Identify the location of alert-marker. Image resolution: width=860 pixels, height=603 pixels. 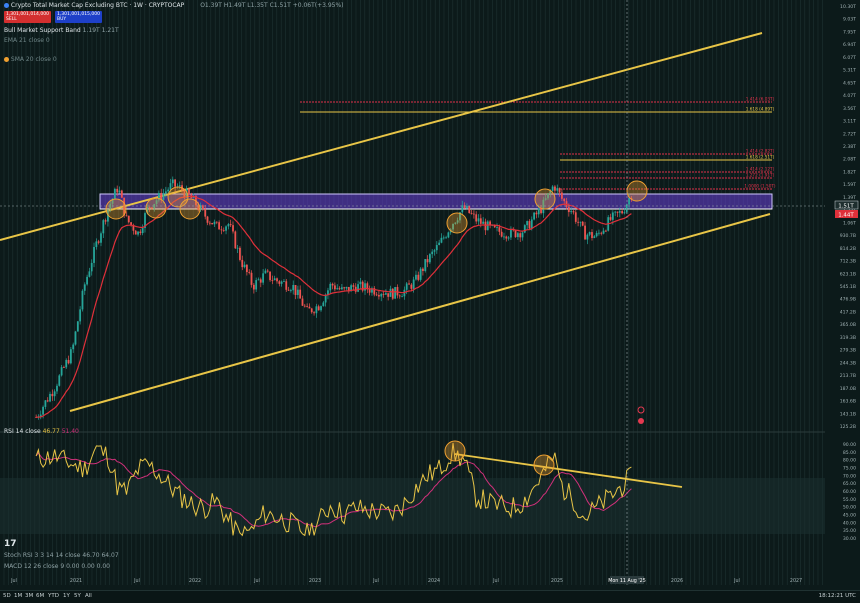
(641, 410).